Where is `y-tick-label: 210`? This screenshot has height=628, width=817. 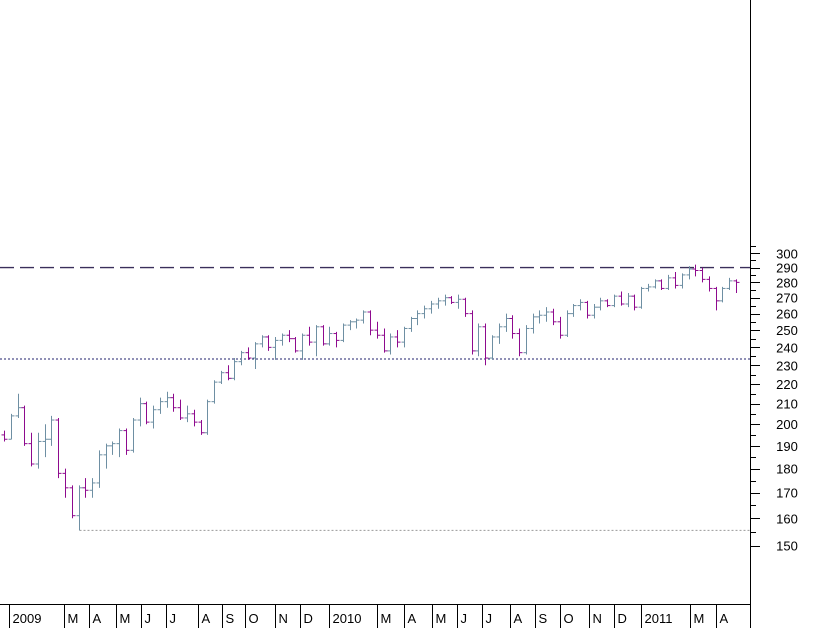
y-tick-label: 210 is located at coordinates (787, 404).